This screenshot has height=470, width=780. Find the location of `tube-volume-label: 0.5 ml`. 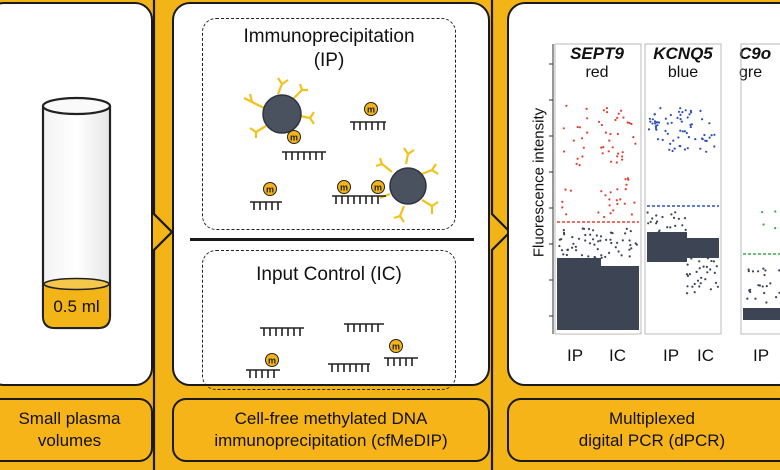

tube-volume-label: 0.5 ml is located at coordinates (76, 306).